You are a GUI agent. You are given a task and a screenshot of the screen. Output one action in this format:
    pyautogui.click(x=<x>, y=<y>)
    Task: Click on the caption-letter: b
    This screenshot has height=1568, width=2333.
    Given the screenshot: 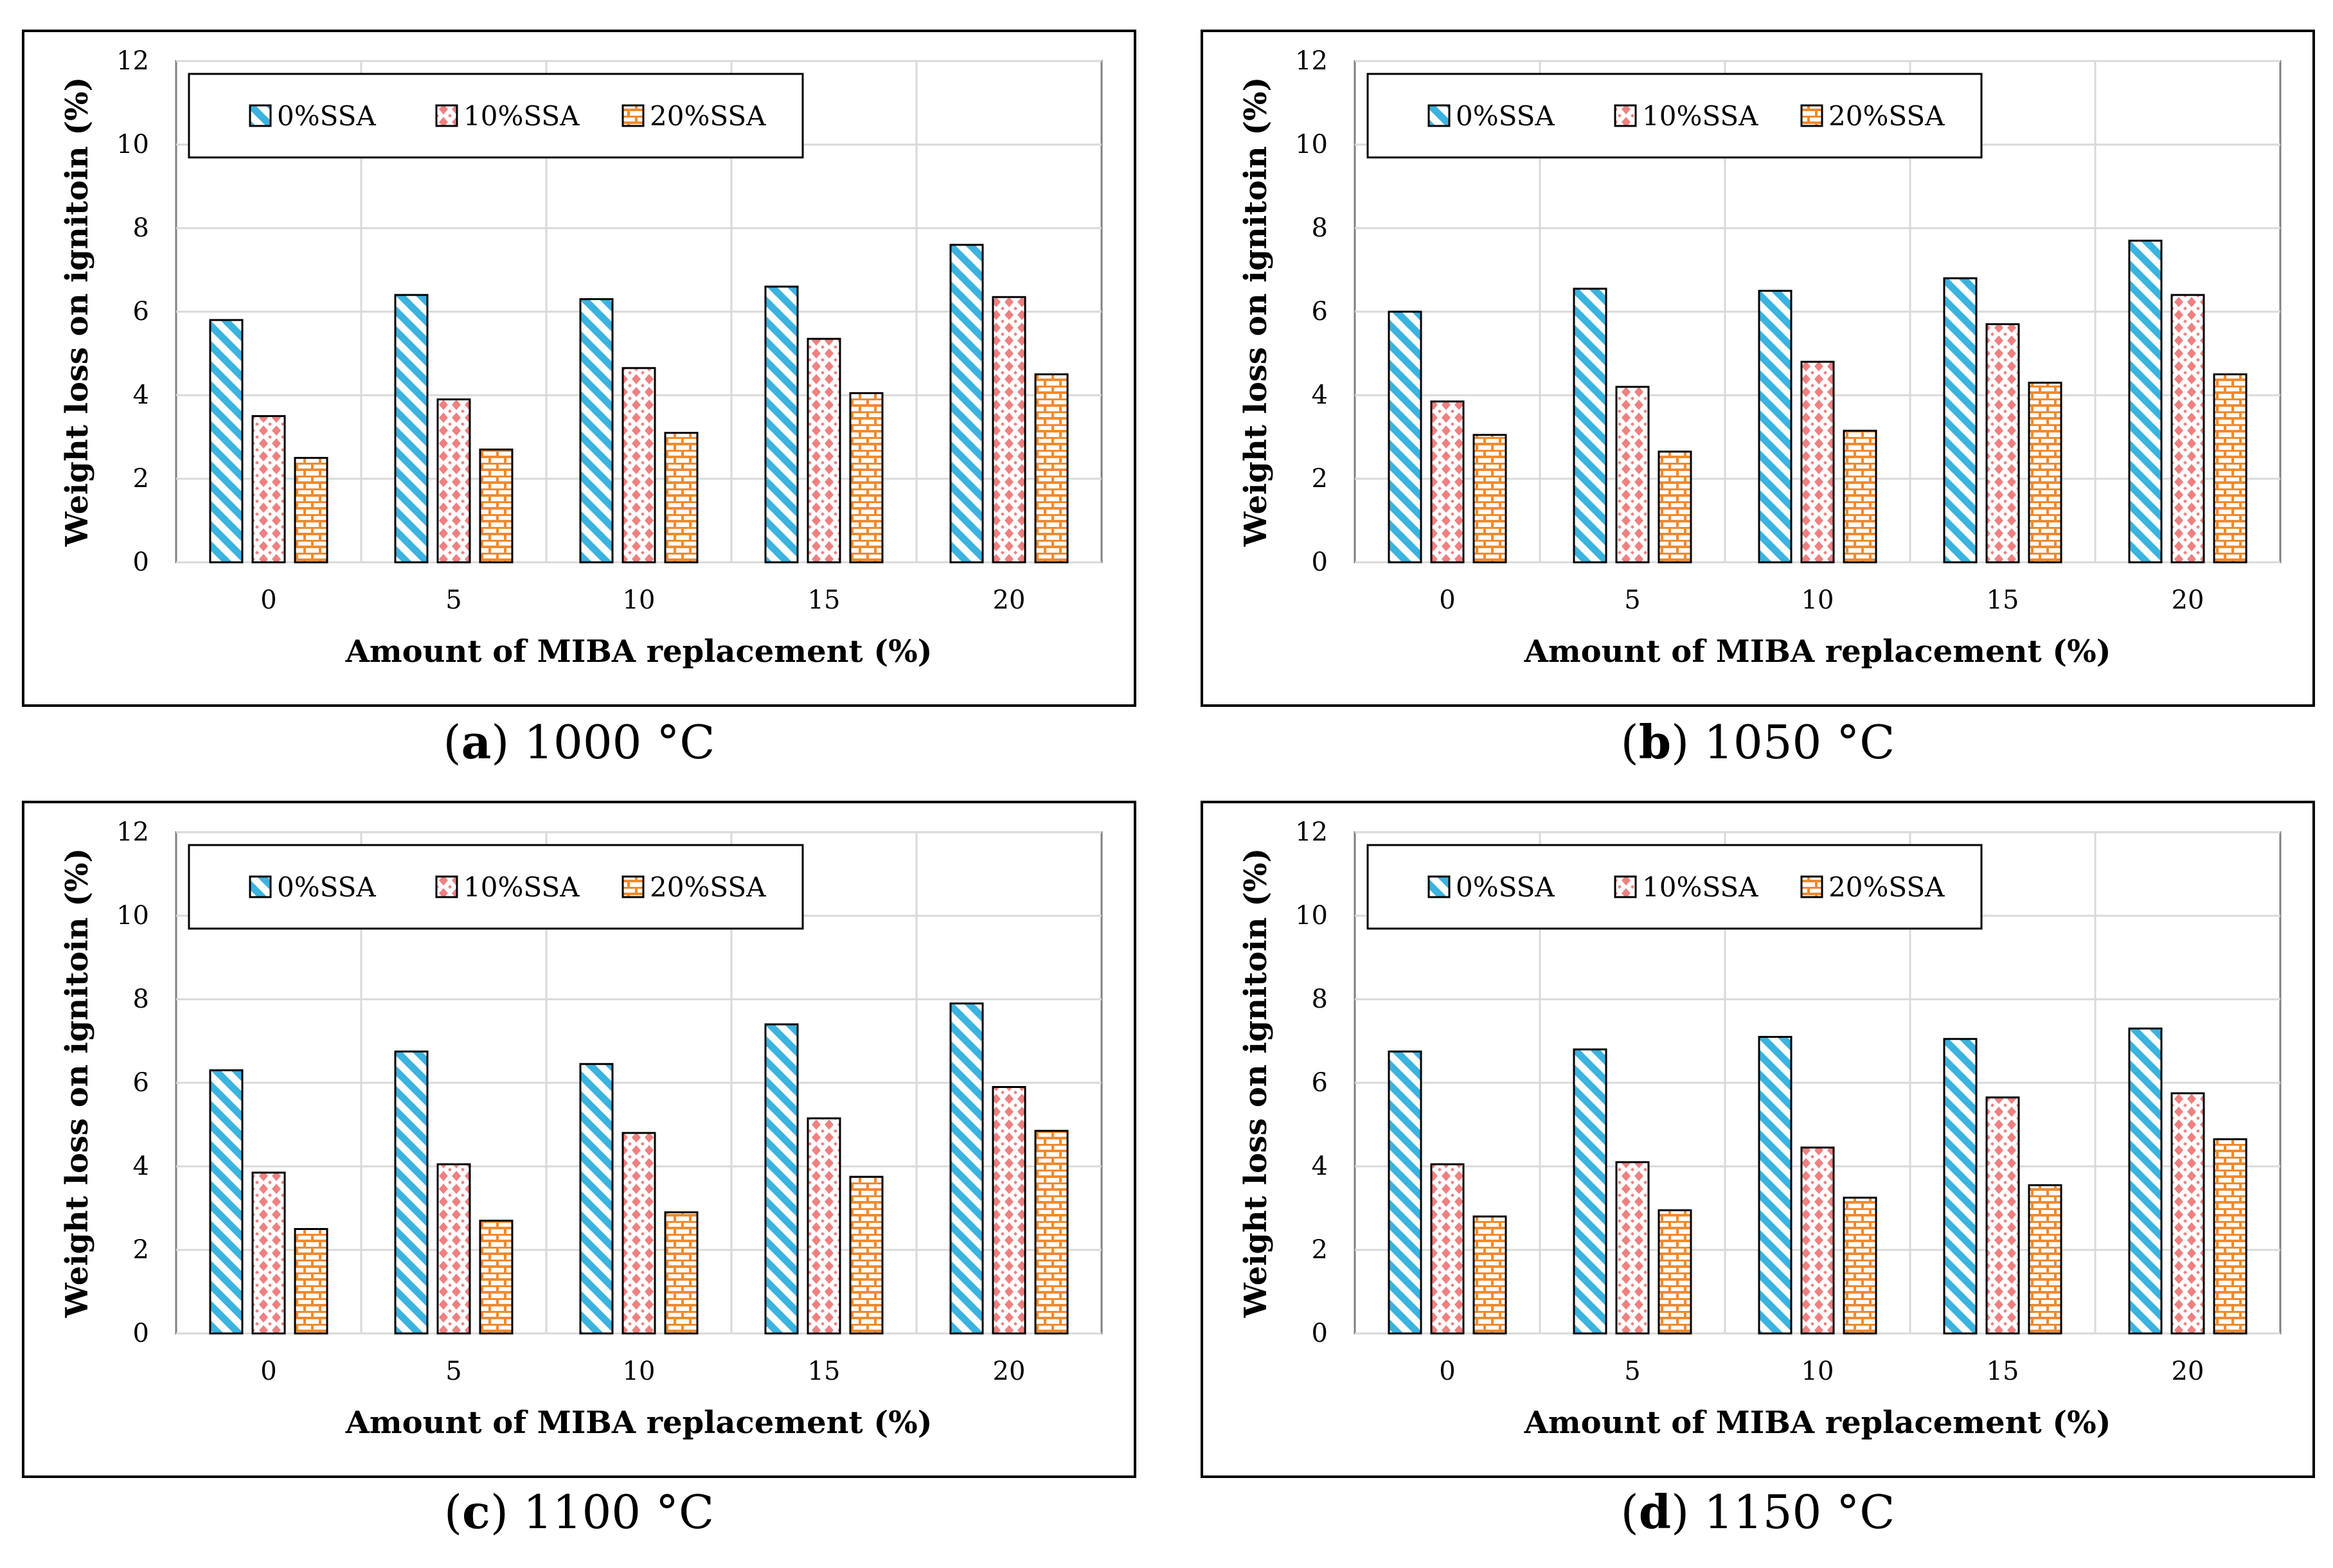 What is the action you would take?
    pyautogui.click(x=1655, y=742)
    